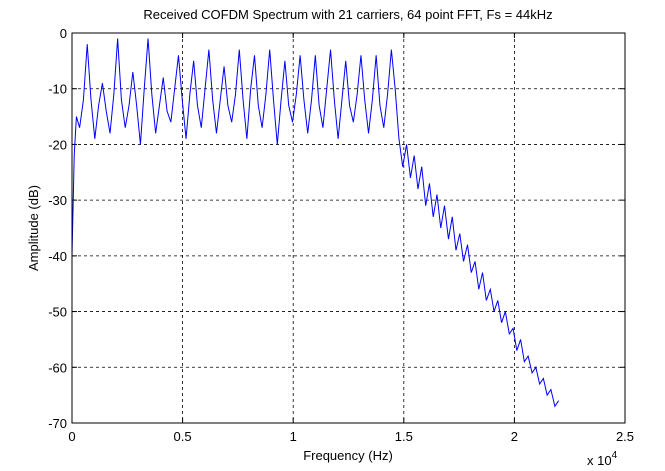 The width and height of the screenshot is (665, 471). What do you see at coordinates (615, 455) in the screenshot?
I see `x-multiplier-exponent: 4` at bounding box center [615, 455].